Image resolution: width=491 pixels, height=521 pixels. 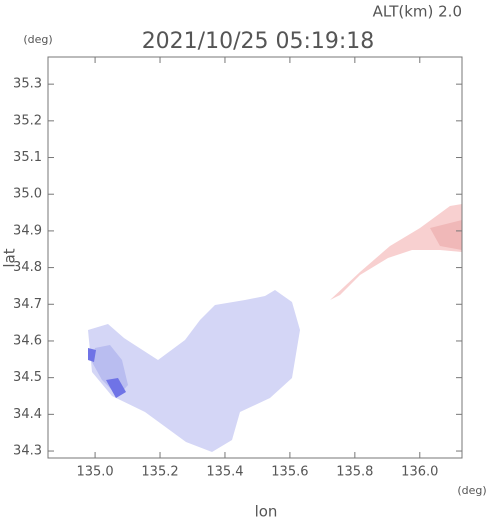 What do you see at coordinates (289, 472) in the screenshot?
I see `x-tick-label: 135.6` at bounding box center [289, 472].